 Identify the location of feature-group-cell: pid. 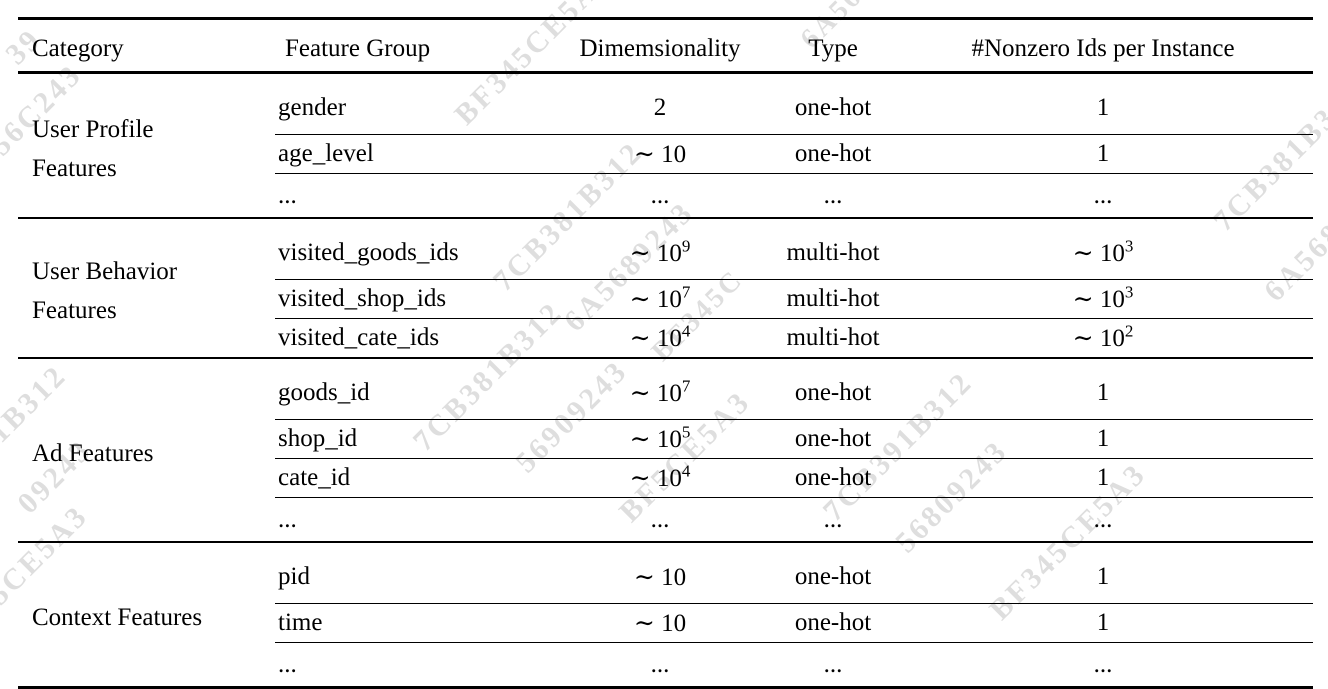
(411, 573).